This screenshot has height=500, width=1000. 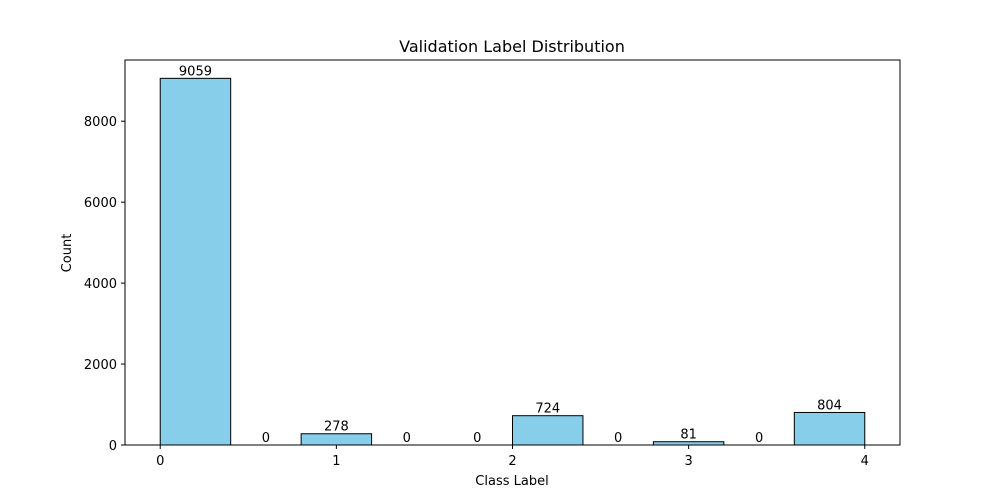 I want to click on data-label-bin-2: 278, so click(x=336, y=427).